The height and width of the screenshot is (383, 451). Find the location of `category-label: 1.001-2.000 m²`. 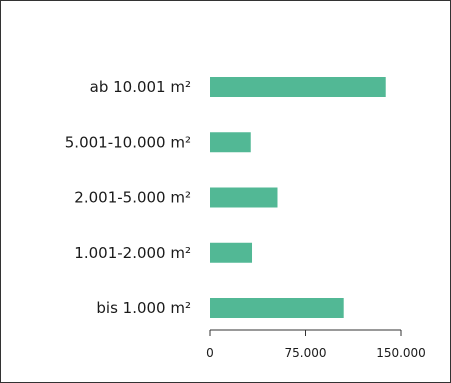

category-label: 1.001-2.000 m² is located at coordinates (132, 253).